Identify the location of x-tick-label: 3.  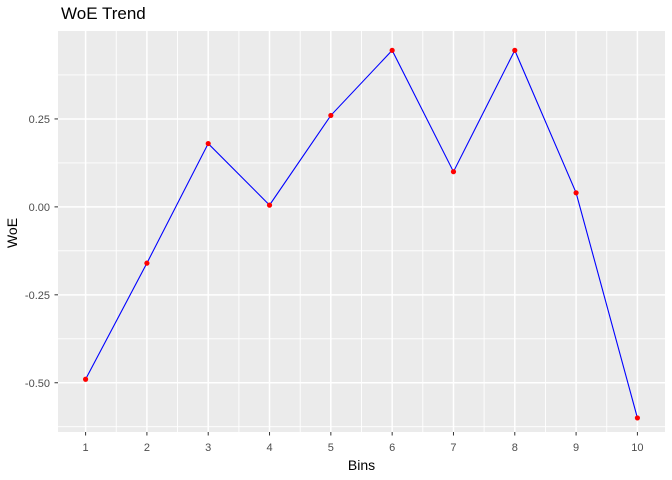
(208, 448).